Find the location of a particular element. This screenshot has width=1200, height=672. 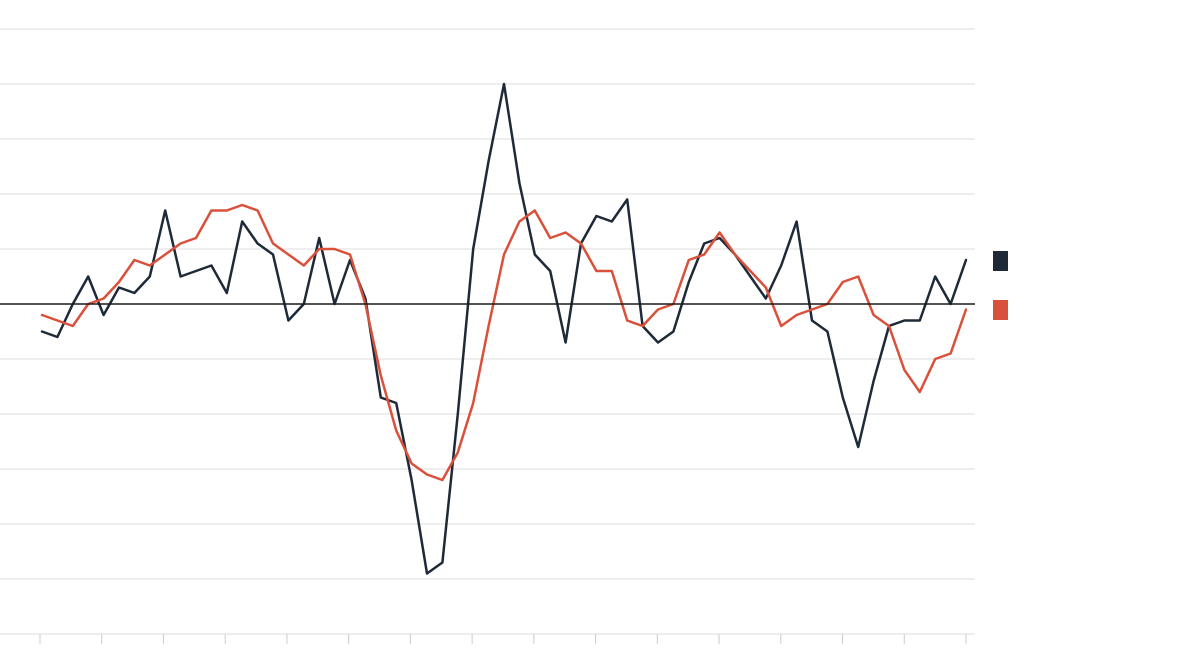

x-axis is located at coordinates (487, 638).